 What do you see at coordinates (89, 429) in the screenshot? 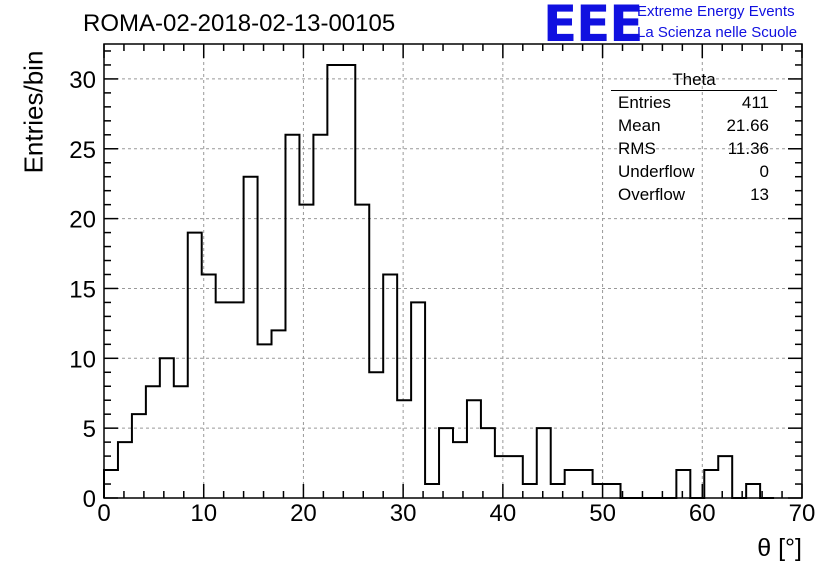
I see `y-tick-label: 5` at bounding box center [89, 429].